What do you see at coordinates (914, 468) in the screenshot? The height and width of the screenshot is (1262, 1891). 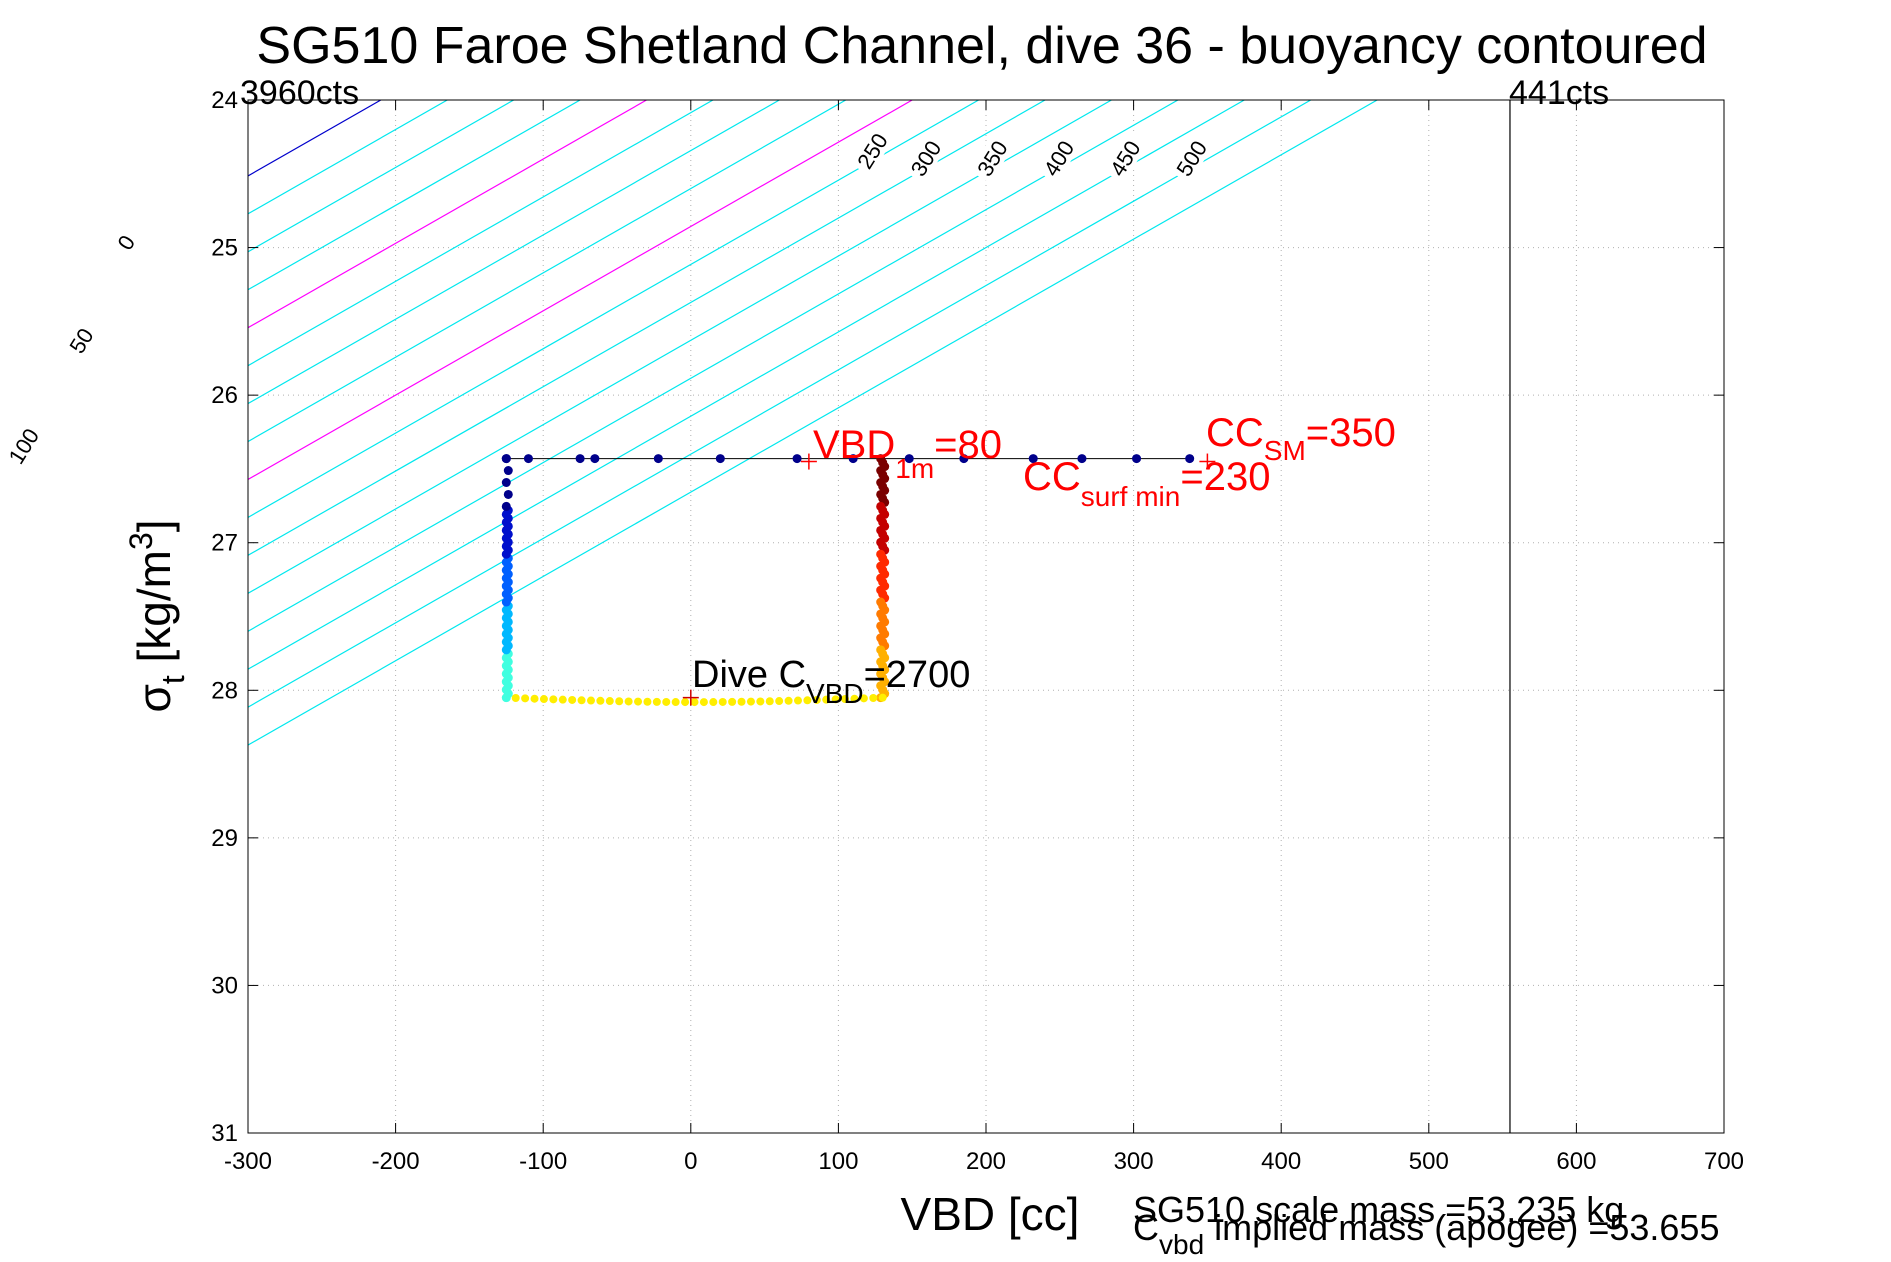 I see `annotation-vbd-1m-sub: 1m` at bounding box center [914, 468].